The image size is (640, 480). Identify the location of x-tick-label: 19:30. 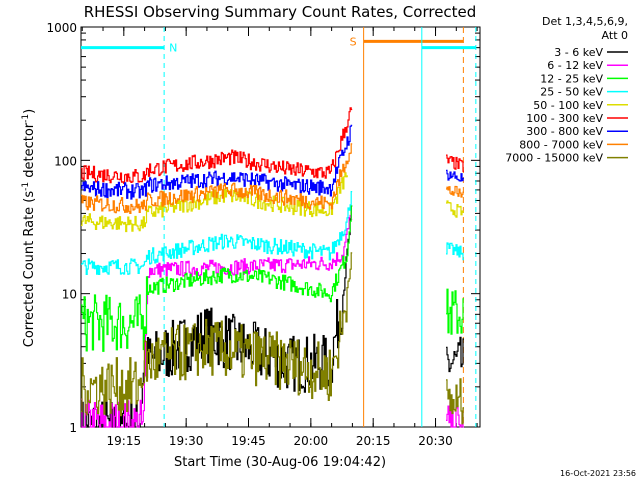
(186, 441).